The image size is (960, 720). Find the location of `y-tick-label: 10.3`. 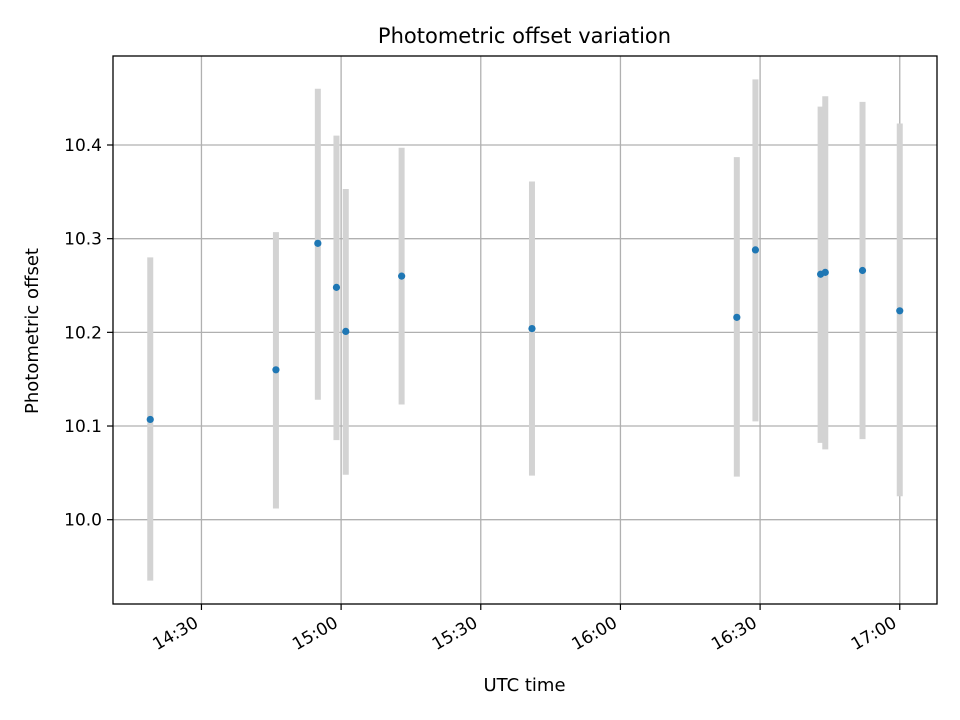

y-tick-label: 10.3 is located at coordinates (83, 240).